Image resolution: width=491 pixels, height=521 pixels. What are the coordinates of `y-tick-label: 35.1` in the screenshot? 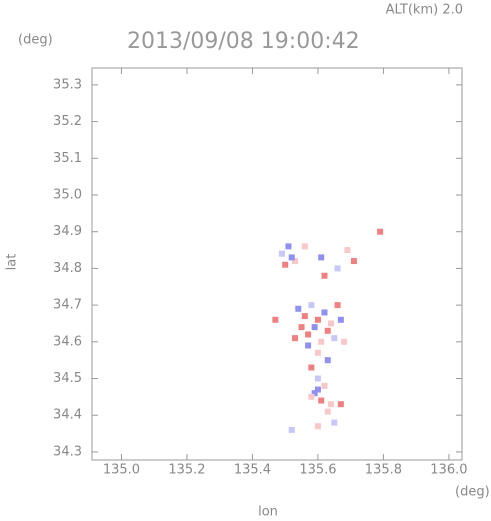 It's located at (67, 158).